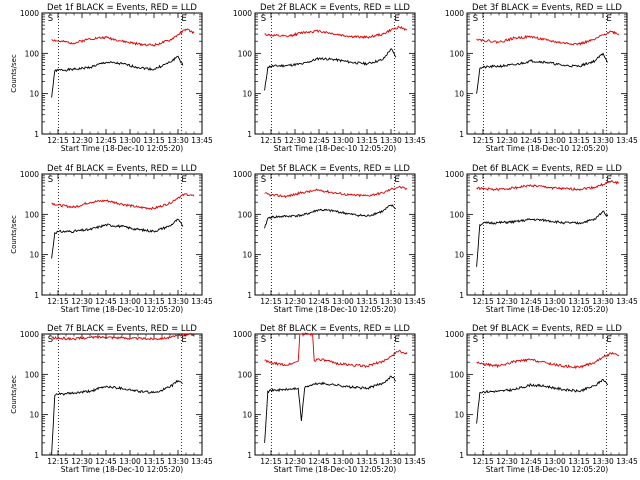 Image resolution: width=640 pixels, height=480 pixels. What do you see at coordinates (547, 329) in the screenshot?
I see `chart-title: Det 9f BLACK = Events, RED = LLD` at bounding box center [547, 329].